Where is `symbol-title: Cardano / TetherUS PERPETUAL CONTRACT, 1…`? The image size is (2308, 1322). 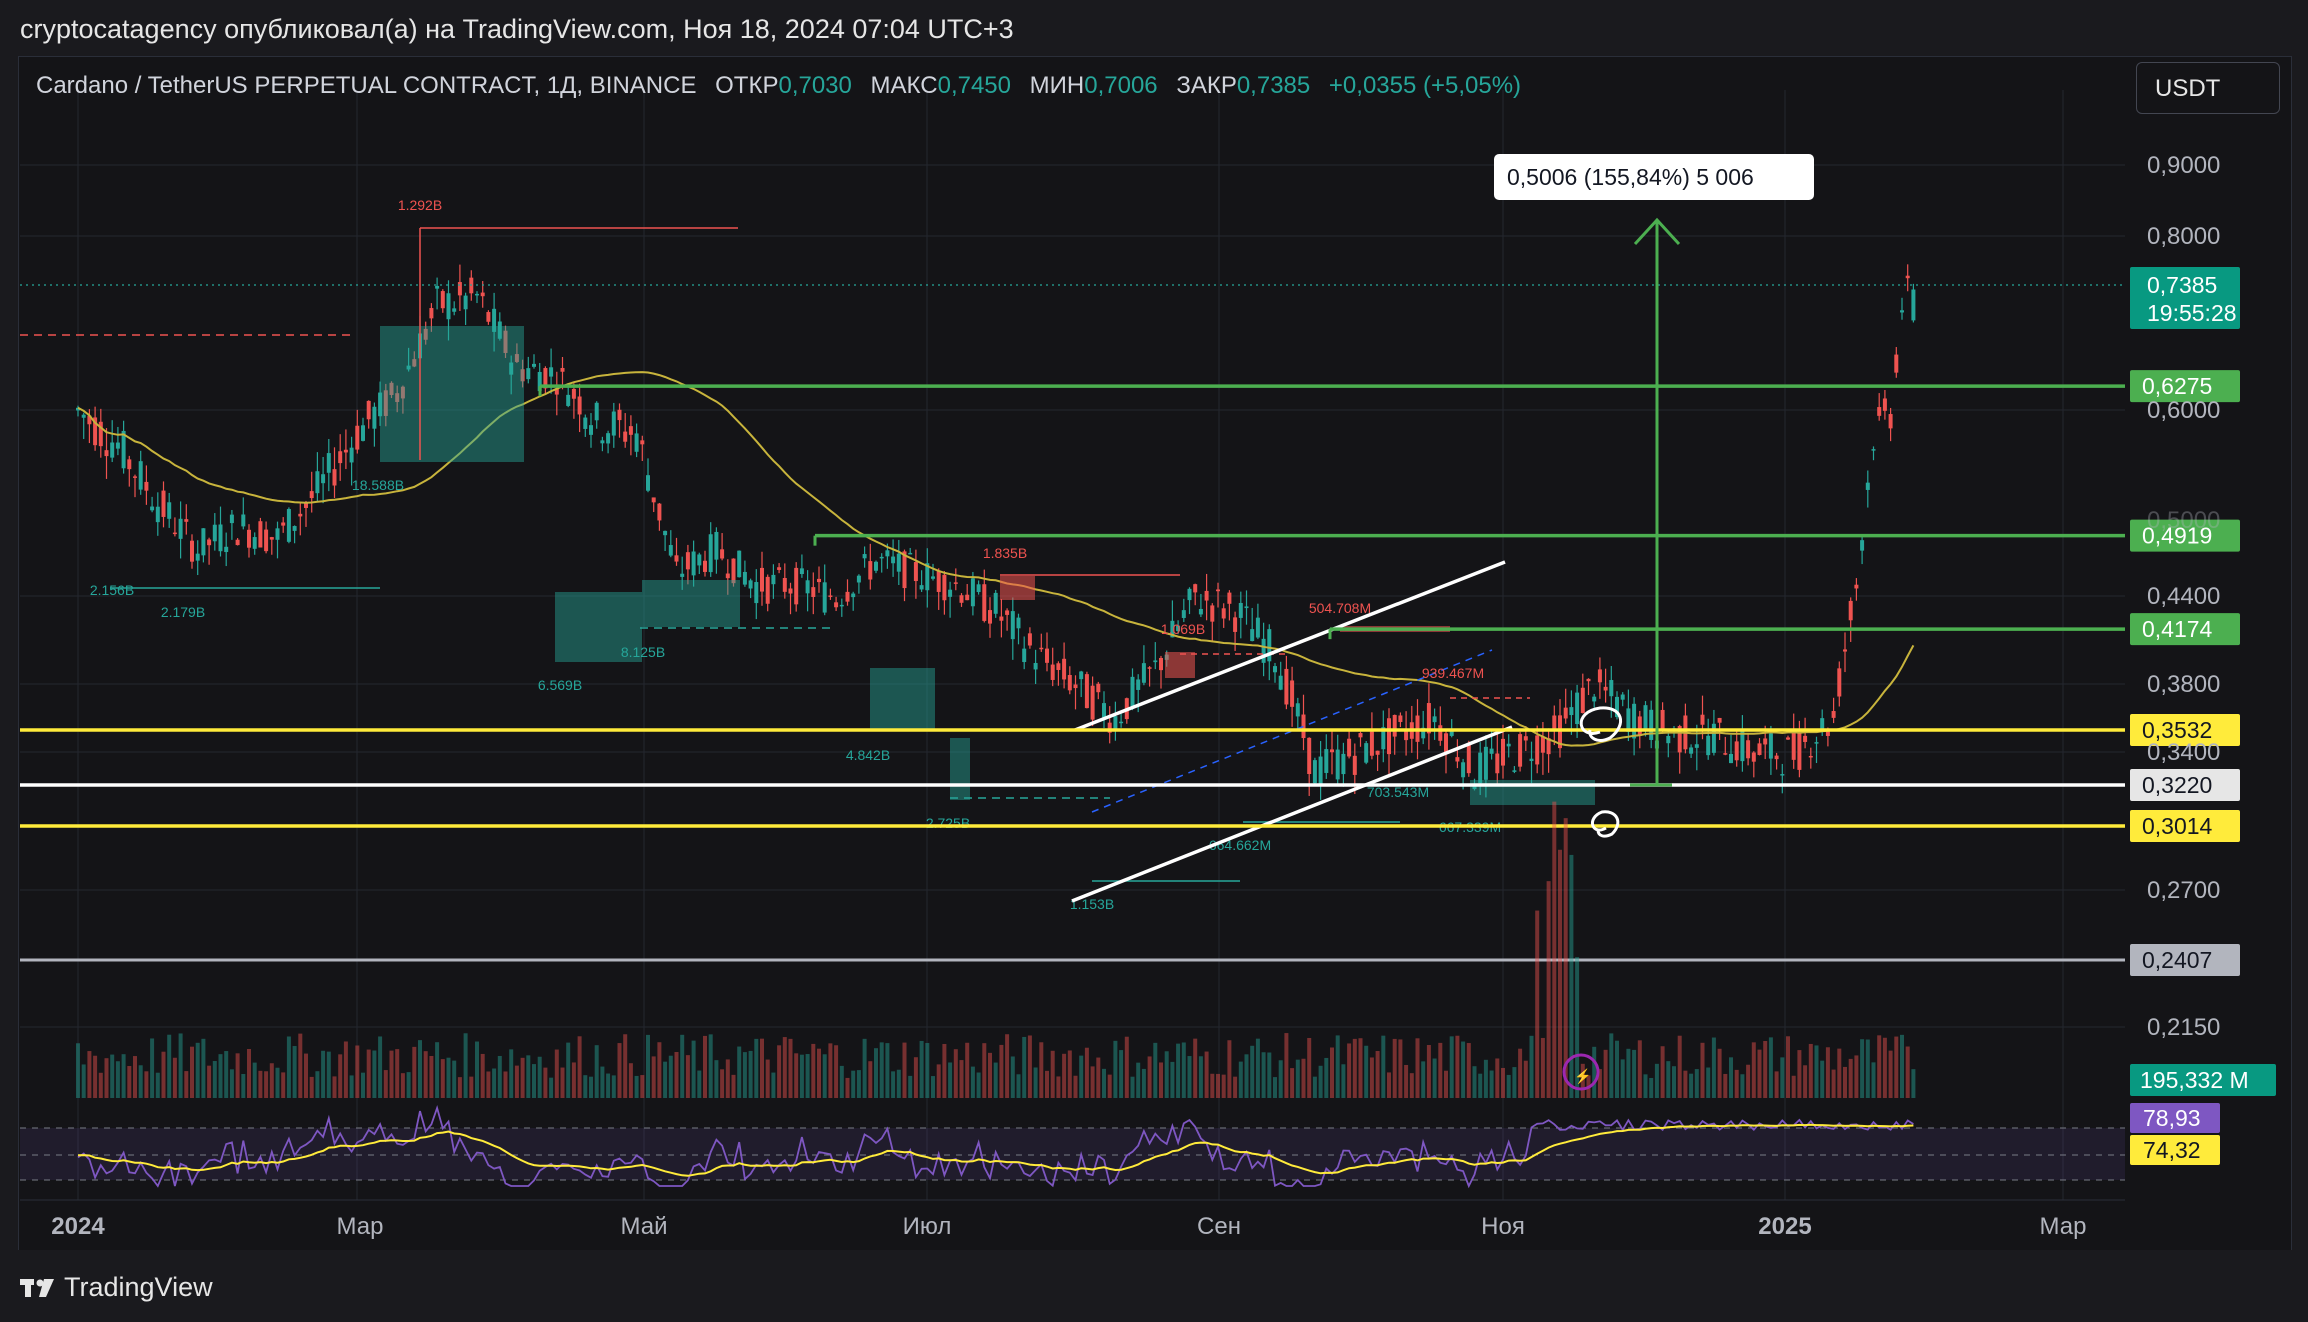
symbol-title: Cardano / TetherUS PERPETUAL CONTRACT, 1… is located at coordinates (366, 85).